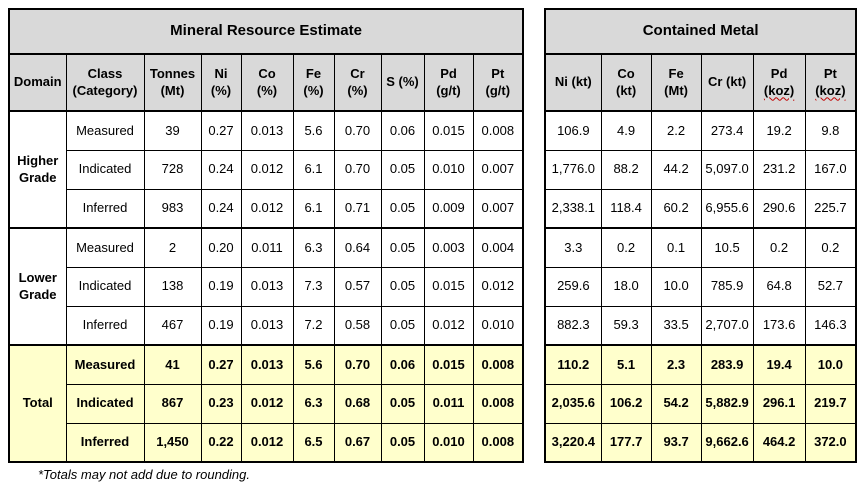 Image resolution: width=861 pixels, height=491 pixels. I want to click on table-row: 3.3 0.2 0.1 10.5 0.2 0.2, so click(700, 247).